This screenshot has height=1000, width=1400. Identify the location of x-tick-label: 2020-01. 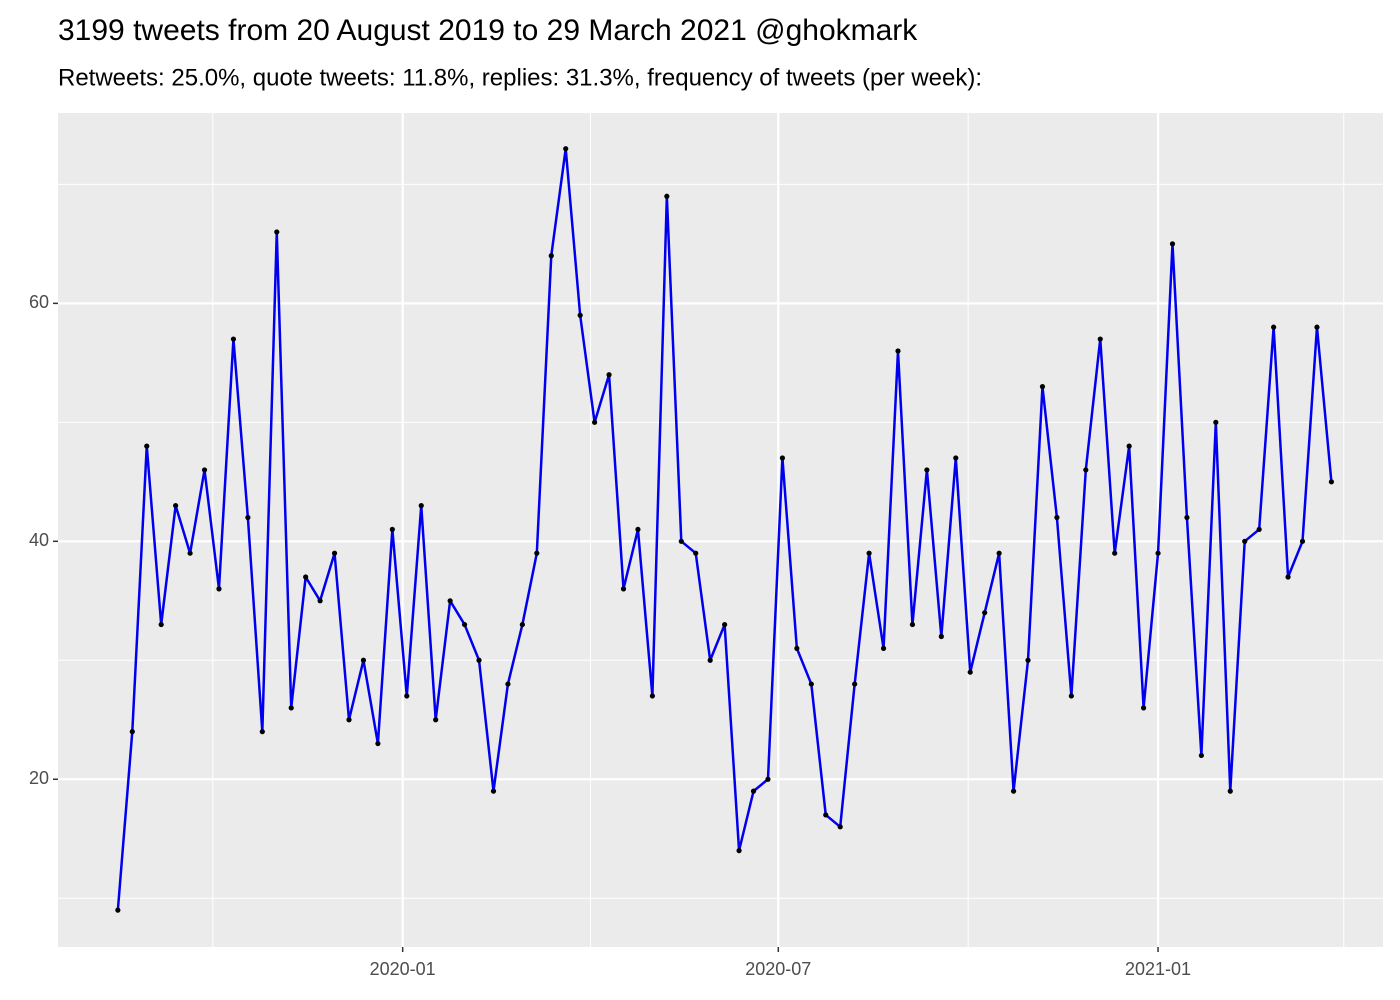
(403, 969).